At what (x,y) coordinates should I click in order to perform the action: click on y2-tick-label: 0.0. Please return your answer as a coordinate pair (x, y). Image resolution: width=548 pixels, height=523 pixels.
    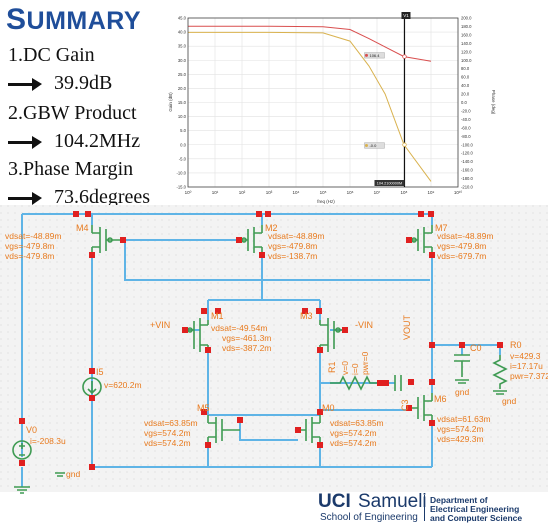
    Looking at the image, I should click on (464, 102).